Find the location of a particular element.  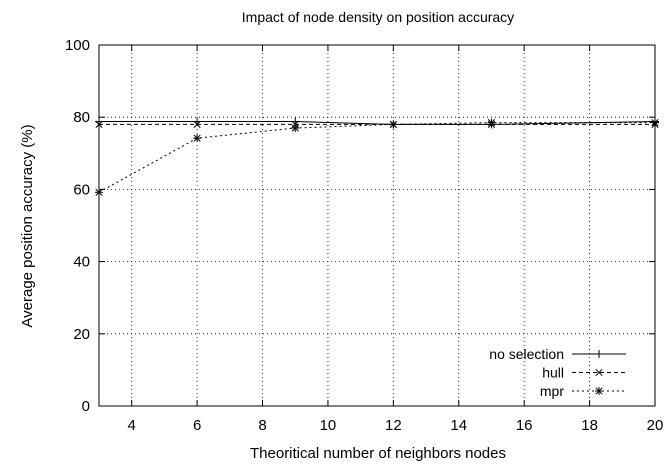

x-tick-label: 10 is located at coordinates (328, 425).